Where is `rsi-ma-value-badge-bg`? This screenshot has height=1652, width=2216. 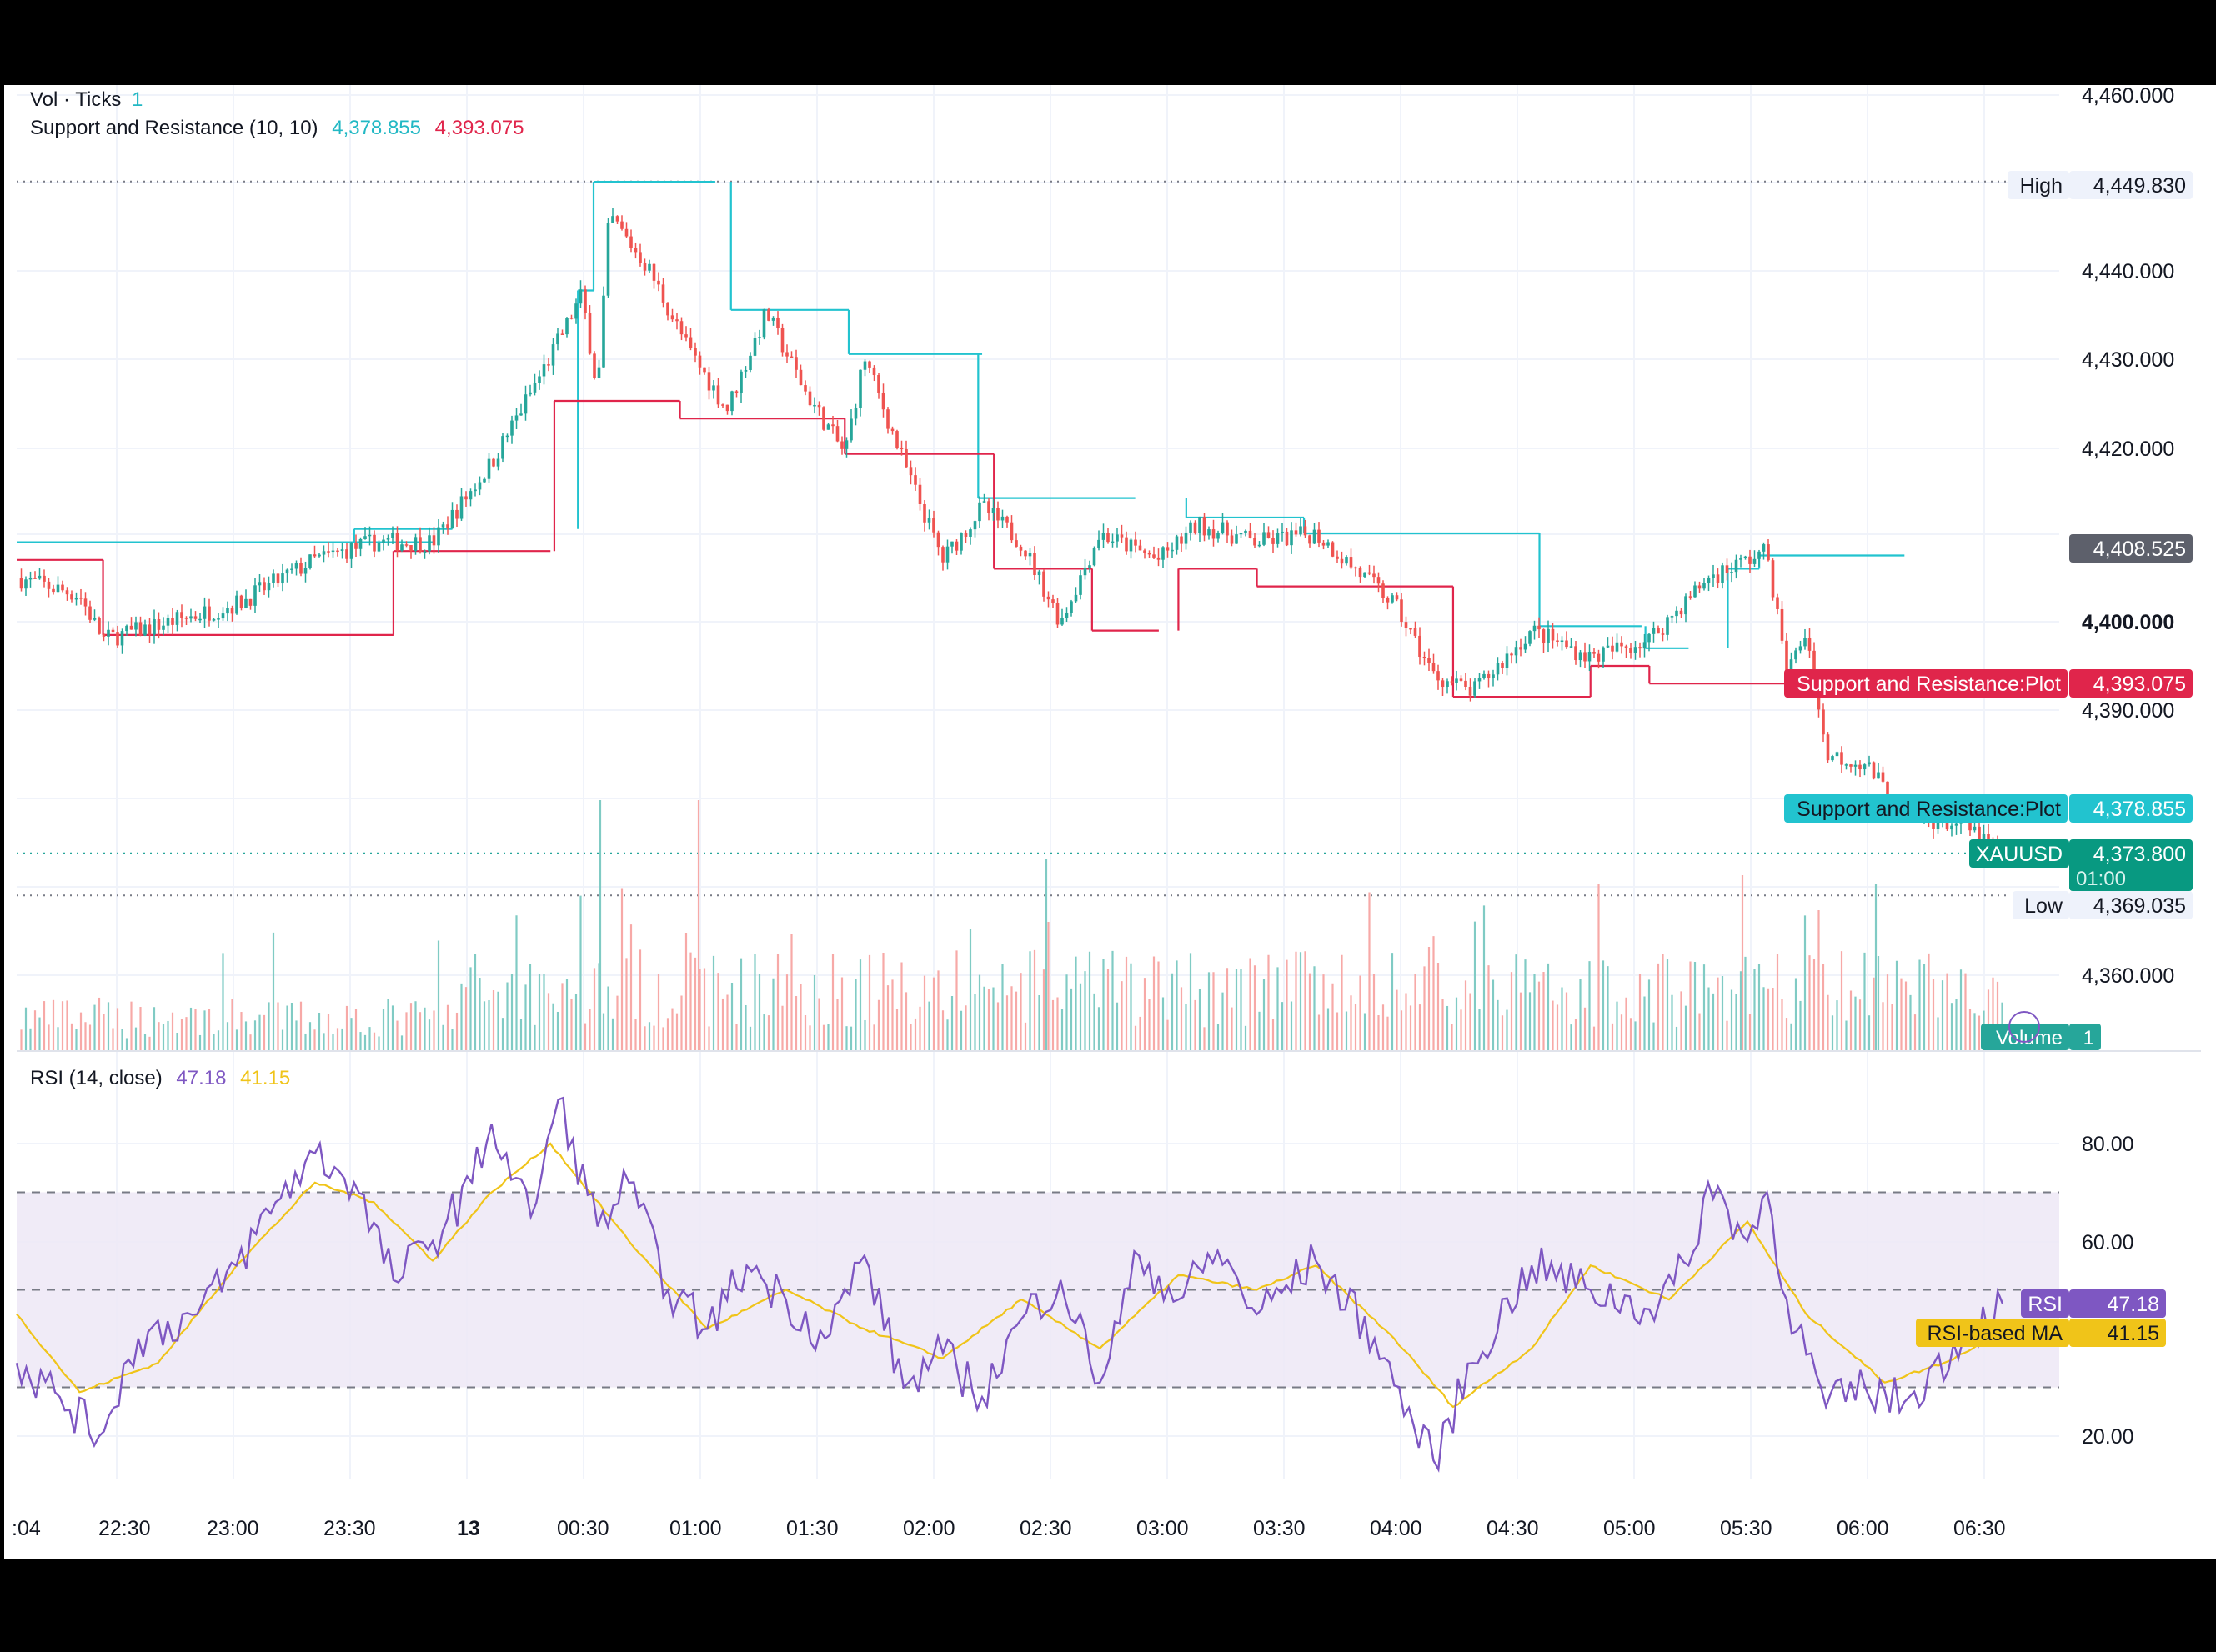 rsi-ma-value-badge-bg is located at coordinates (2117, 1333).